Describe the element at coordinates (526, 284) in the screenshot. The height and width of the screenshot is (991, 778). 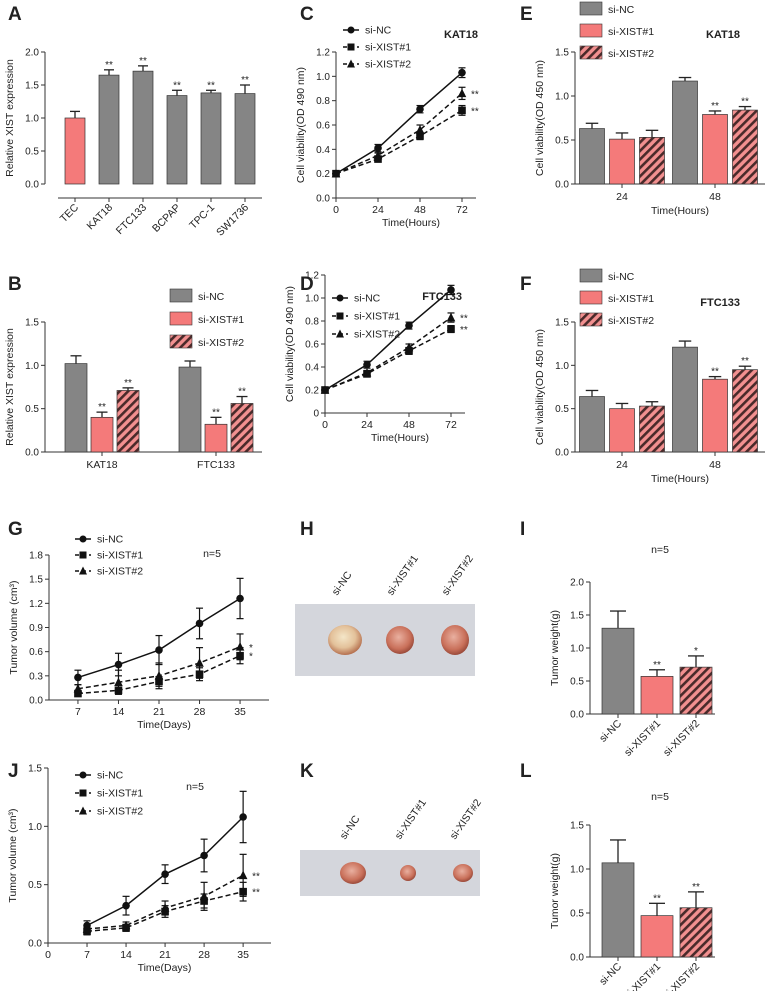
I see `panel-label: F` at that location.